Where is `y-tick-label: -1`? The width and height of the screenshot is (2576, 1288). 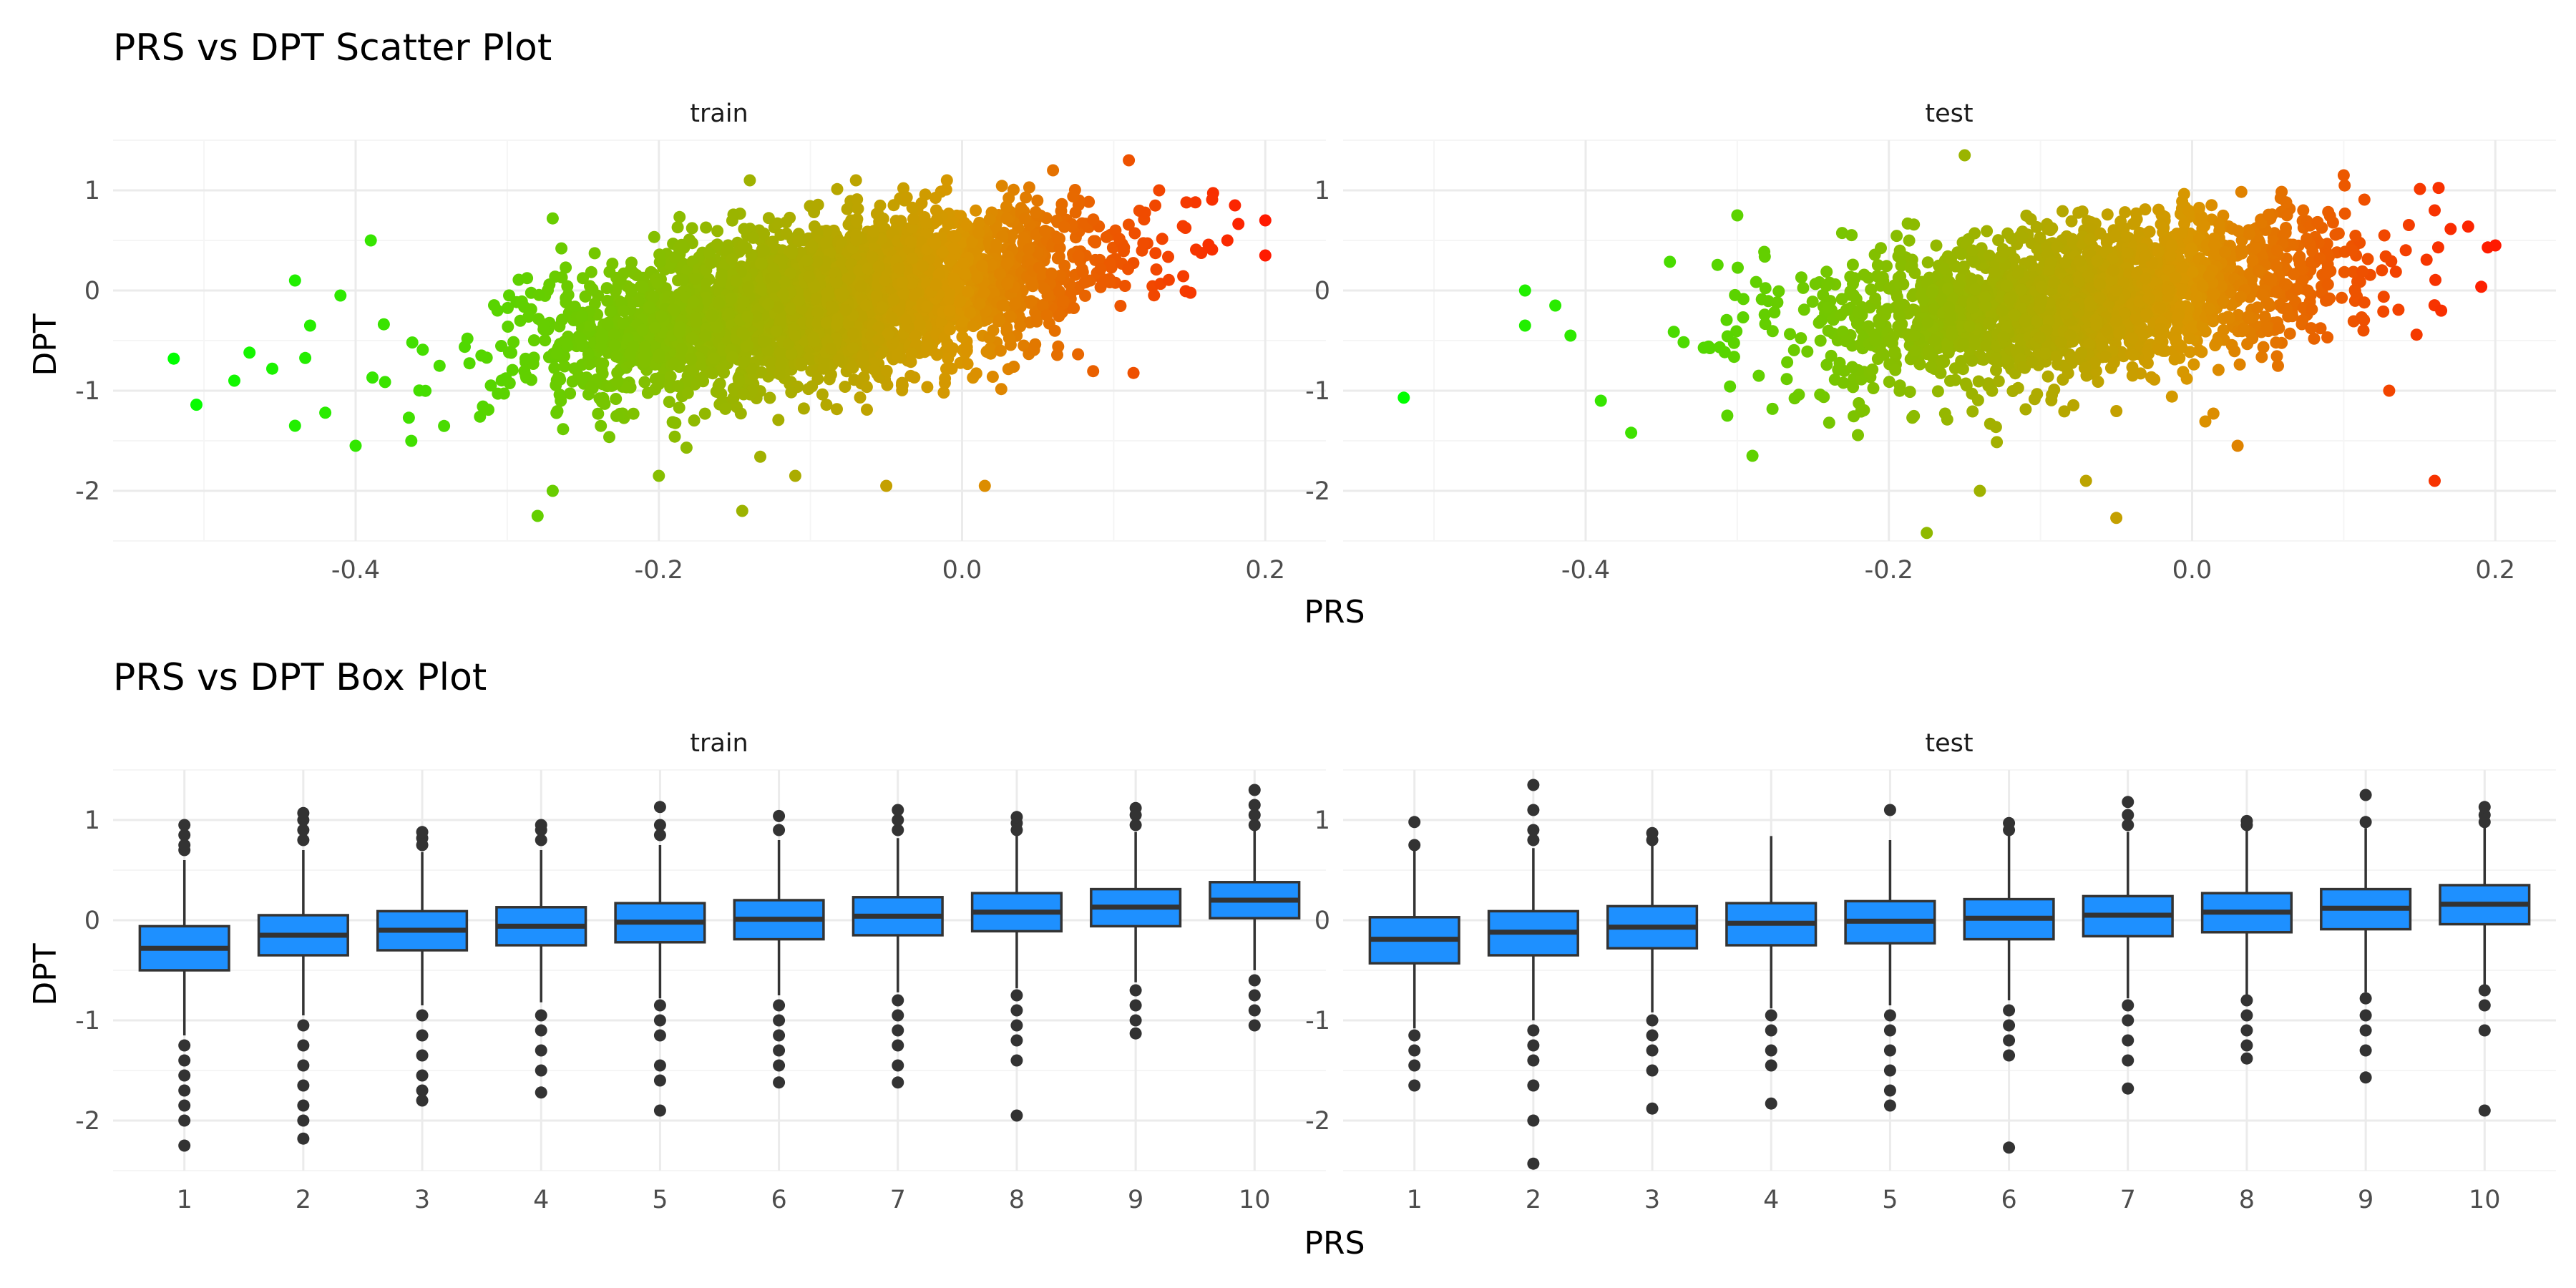 y-tick-label: -1 is located at coordinates (87, 391).